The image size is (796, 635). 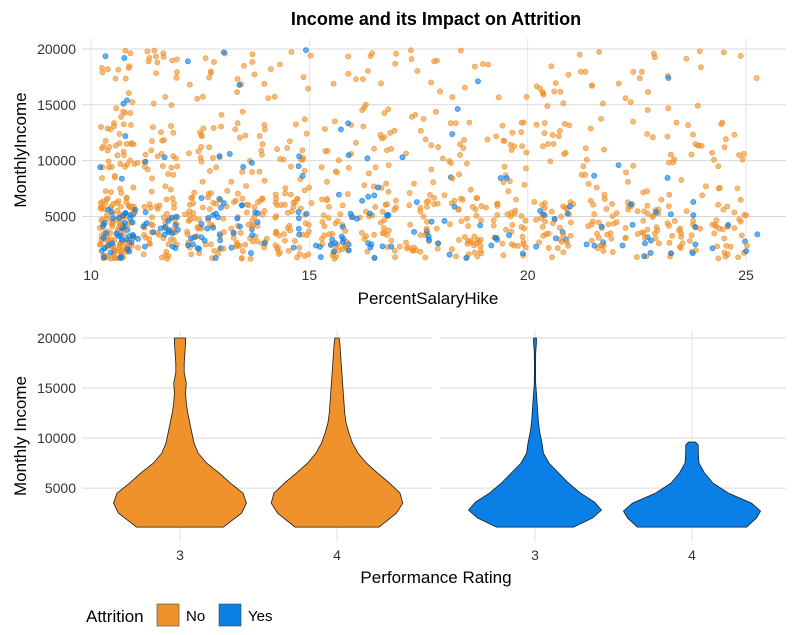 I want to click on legend-swatch-yes, so click(x=230, y=615).